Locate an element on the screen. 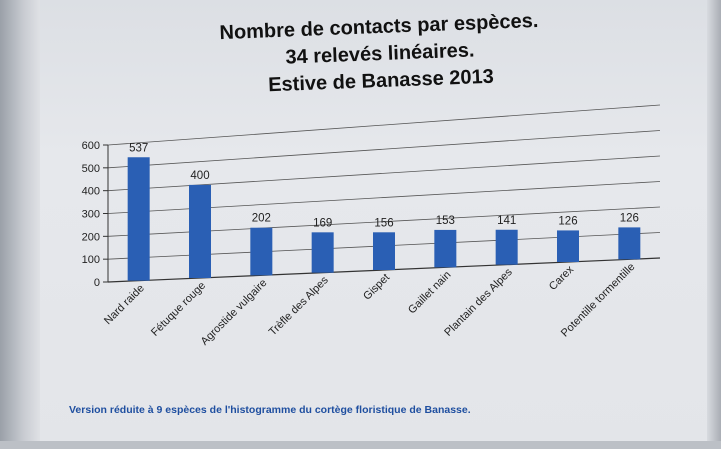  y-tick-label: 500 is located at coordinates (91, 169).